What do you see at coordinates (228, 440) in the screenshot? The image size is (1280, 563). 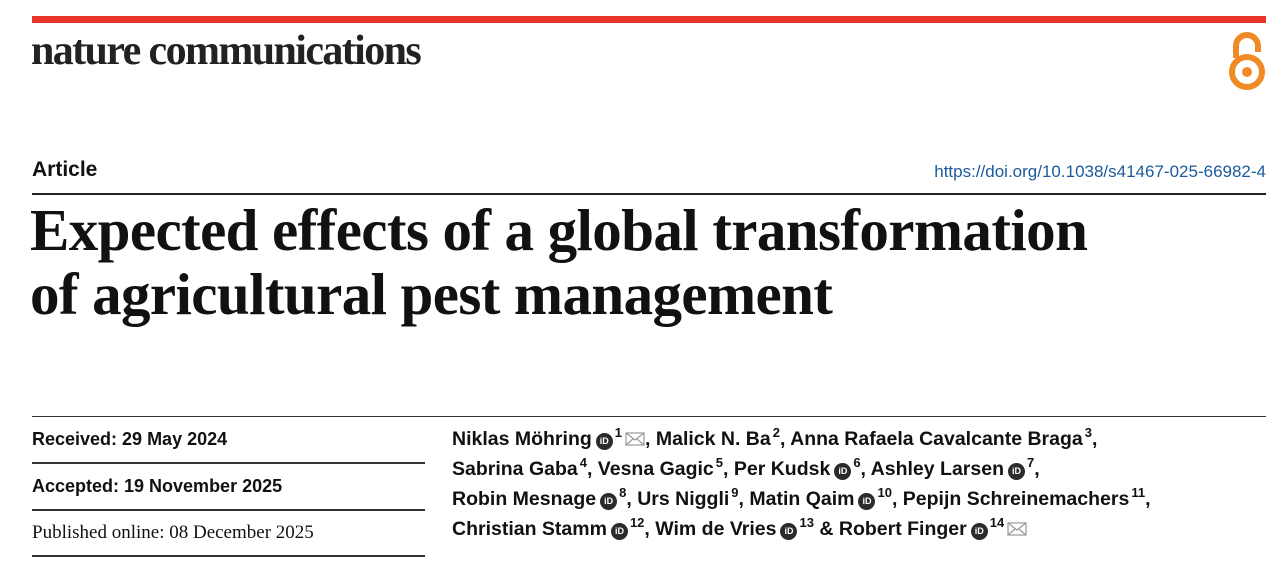 I see `received-date: Received: 29 May 2024` at bounding box center [228, 440].